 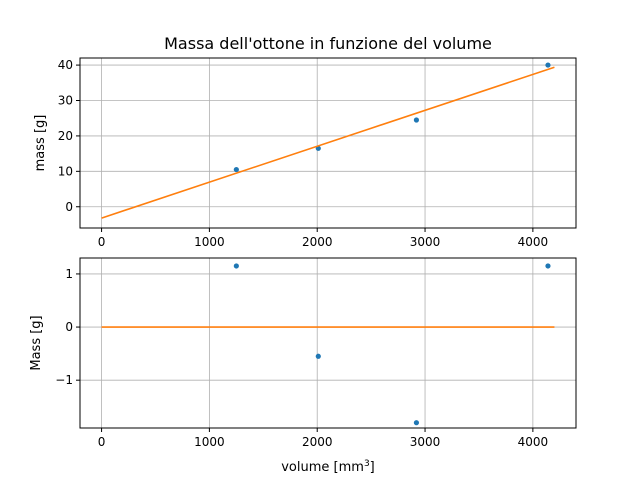 What do you see at coordinates (317, 242) in the screenshot?
I see `top-x-tick-label: 2000` at bounding box center [317, 242].